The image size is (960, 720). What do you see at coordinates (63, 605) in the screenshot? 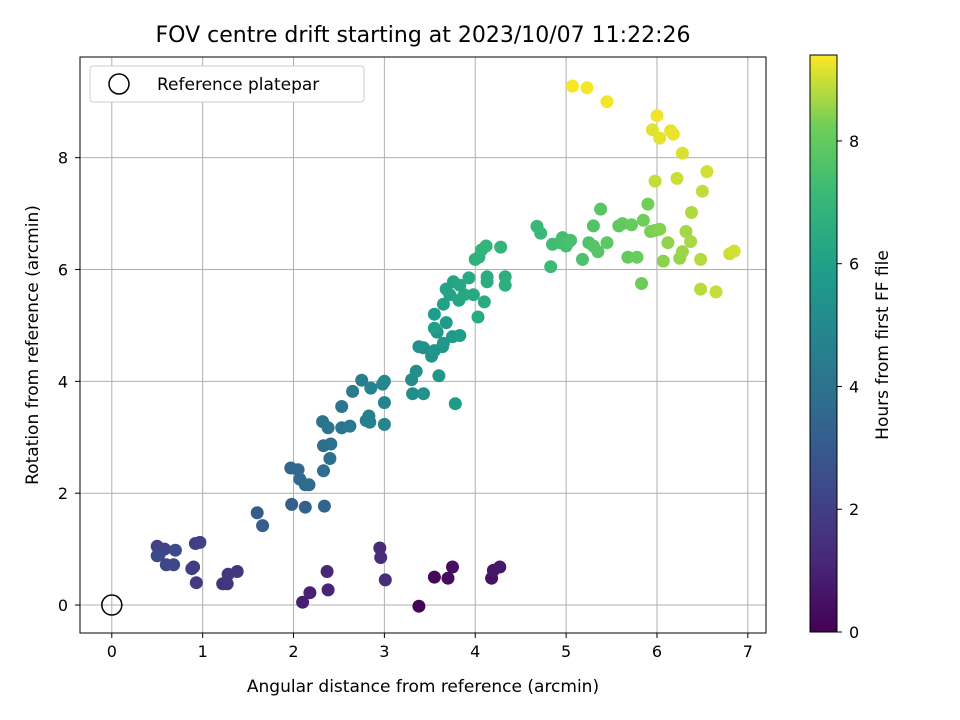
I see `y-tick-label: 0` at bounding box center [63, 605].